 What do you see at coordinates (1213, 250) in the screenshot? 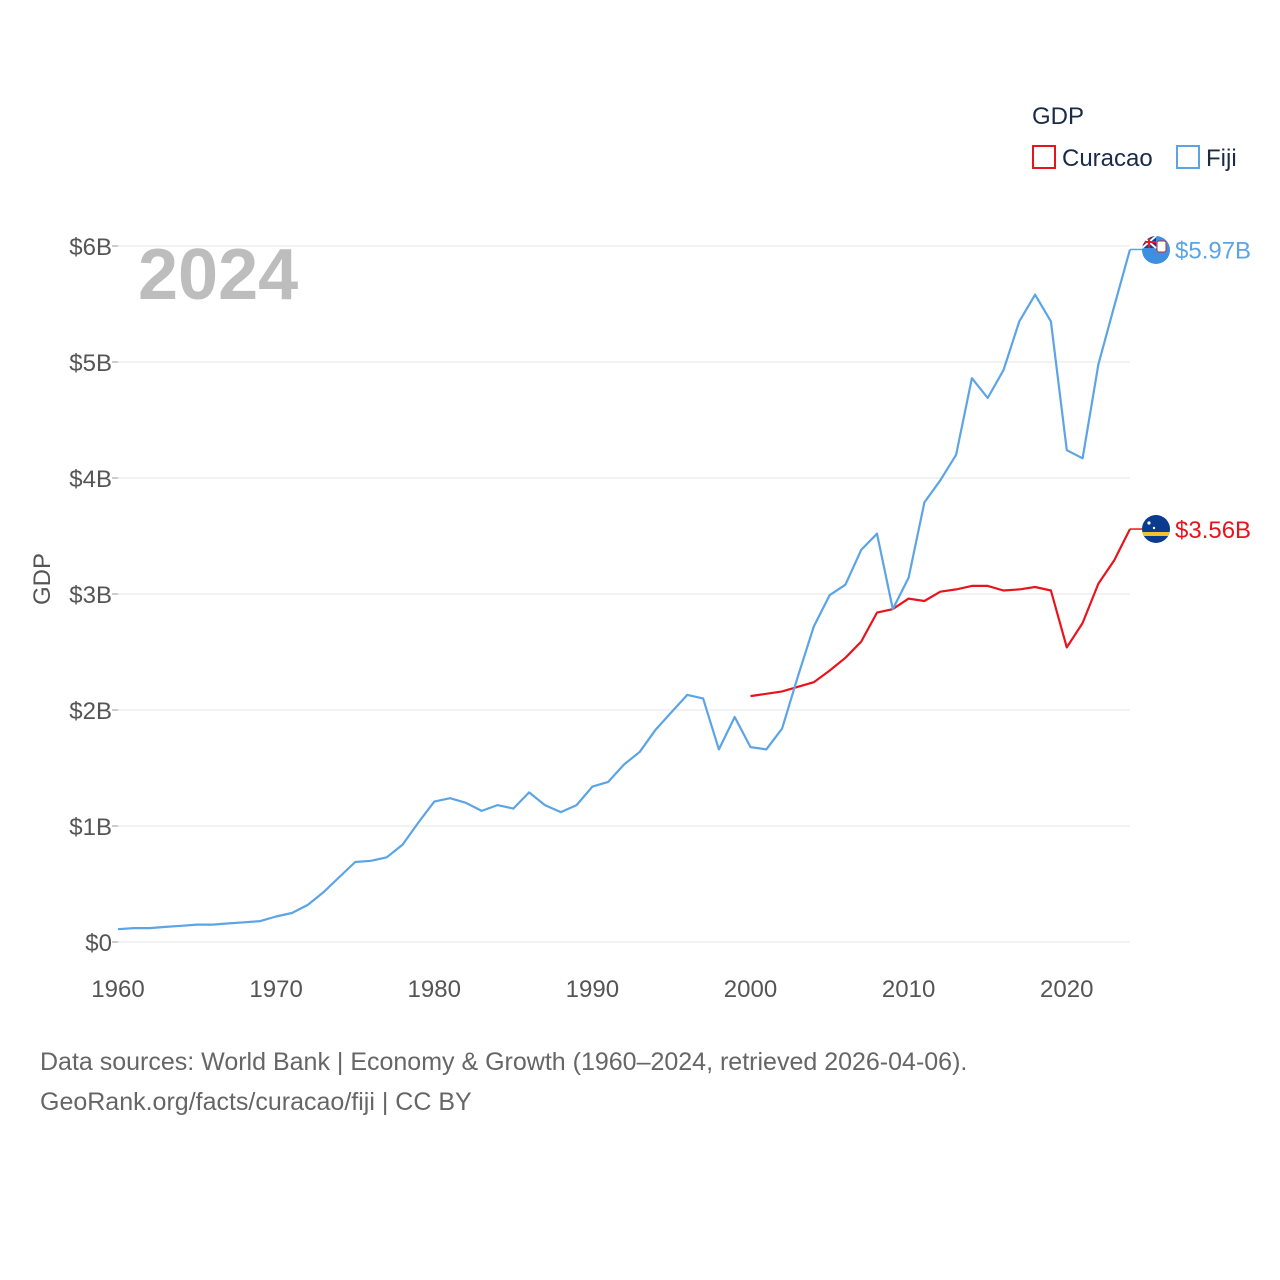
I see `end-value-label-fiji: $5.97B` at bounding box center [1213, 250].